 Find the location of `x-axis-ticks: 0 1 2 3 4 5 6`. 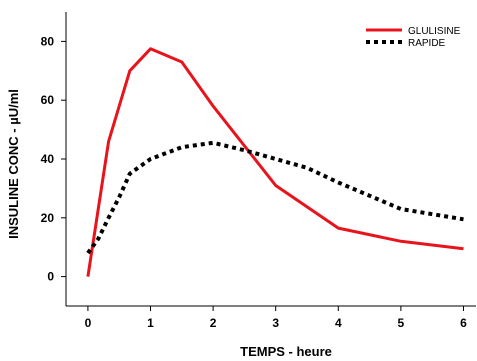

x-axis-ticks: 0 1 2 3 4 5 6 is located at coordinates (276, 318).